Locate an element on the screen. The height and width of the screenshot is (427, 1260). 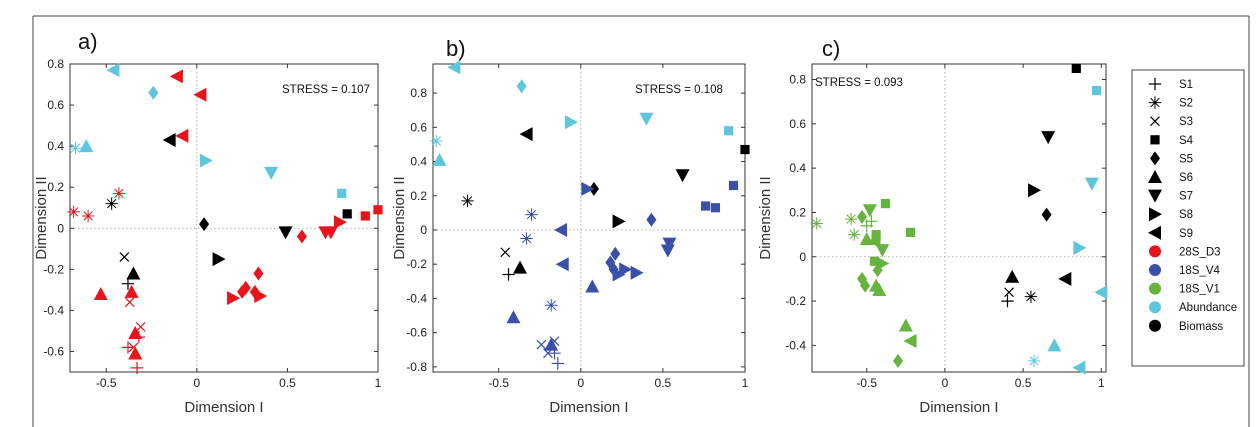
panel-letter: a) is located at coordinates (88, 41).